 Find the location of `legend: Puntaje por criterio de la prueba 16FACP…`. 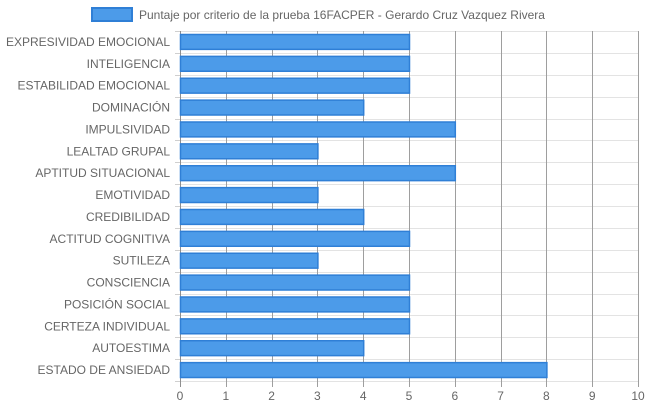

legend: Puntaje por criterio de la prueba 16FACP… is located at coordinates (318, 14).